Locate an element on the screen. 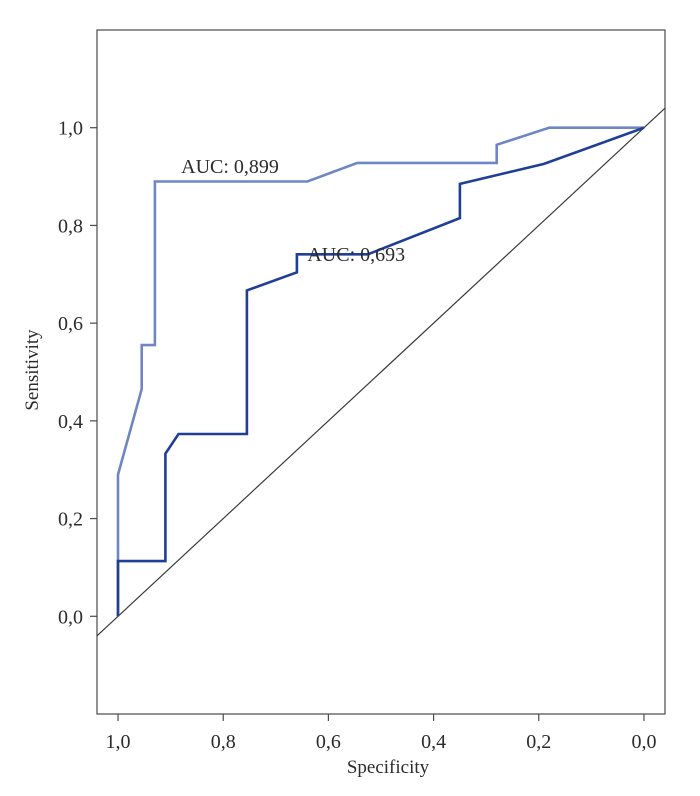 The image size is (700, 796). x-tick-label: 0,0 is located at coordinates (643, 742).